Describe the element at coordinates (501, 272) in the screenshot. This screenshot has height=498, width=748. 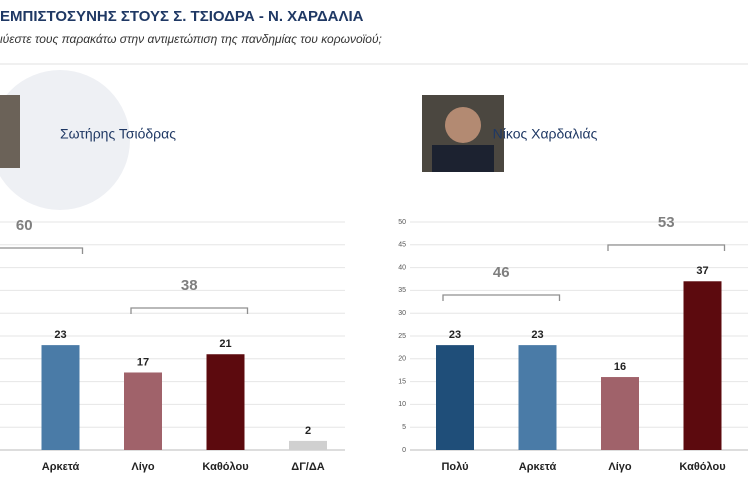
I see `group-total: 46` at that location.